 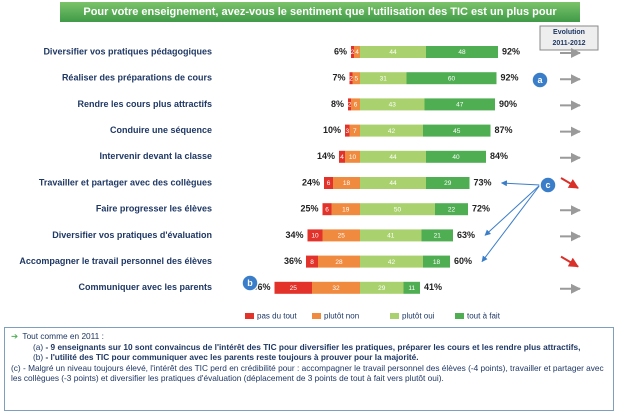 I want to click on right-total: 90%, so click(x=508, y=104).